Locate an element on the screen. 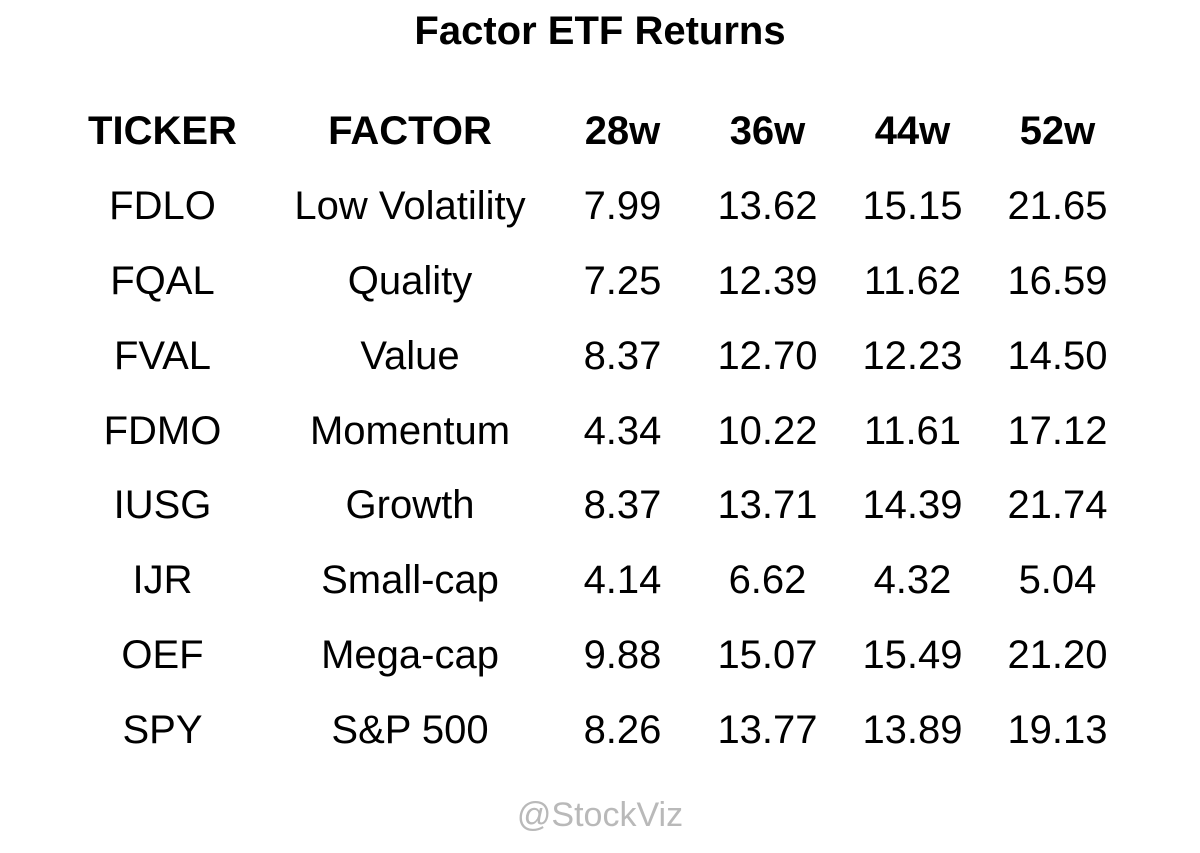 Image resolution: width=1200 pixels, height=853 pixels. factor-cell: Small-cap is located at coordinates (410, 580).